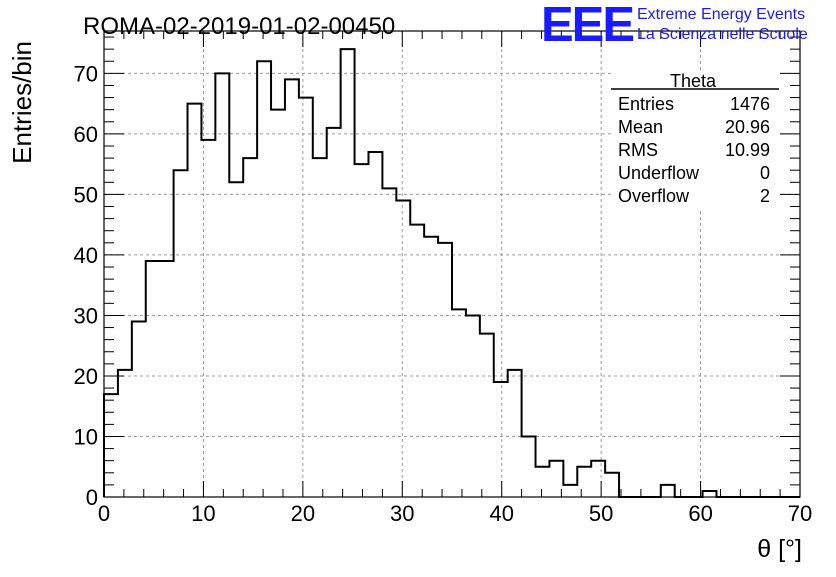 The width and height of the screenshot is (836, 577). I want to click on y-tick-label-3: 30, so click(86, 315).